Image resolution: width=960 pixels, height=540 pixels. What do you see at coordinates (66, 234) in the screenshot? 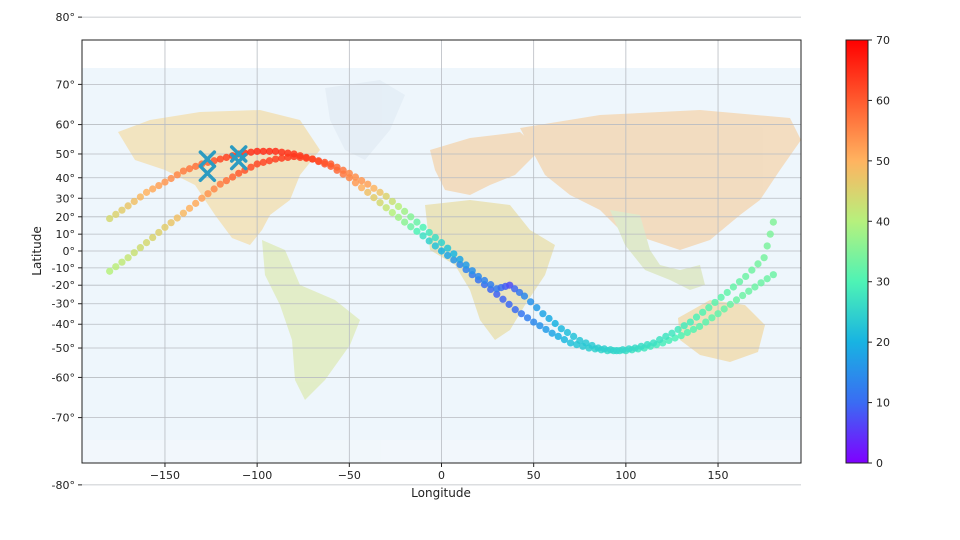
I see `y-tick-label: 10°` at bounding box center [66, 234].